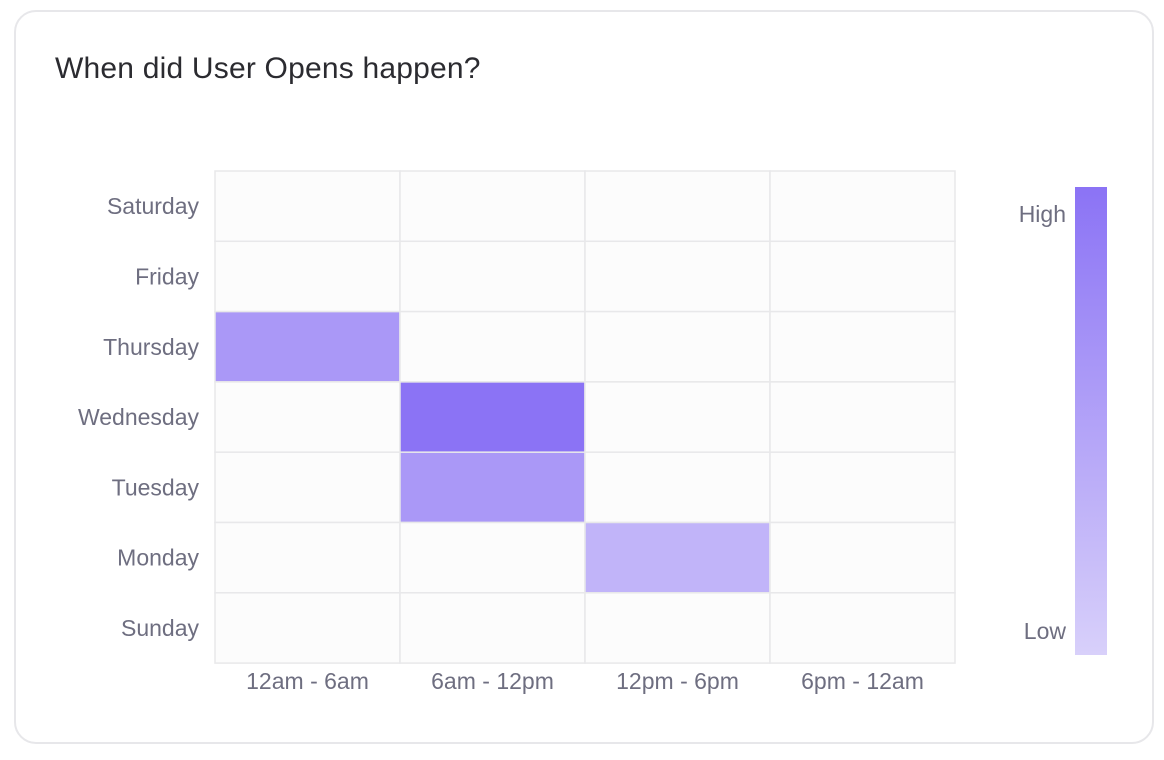  What do you see at coordinates (307, 681) in the screenshot?
I see `x-tick-label: 12am - 6am` at bounding box center [307, 681].